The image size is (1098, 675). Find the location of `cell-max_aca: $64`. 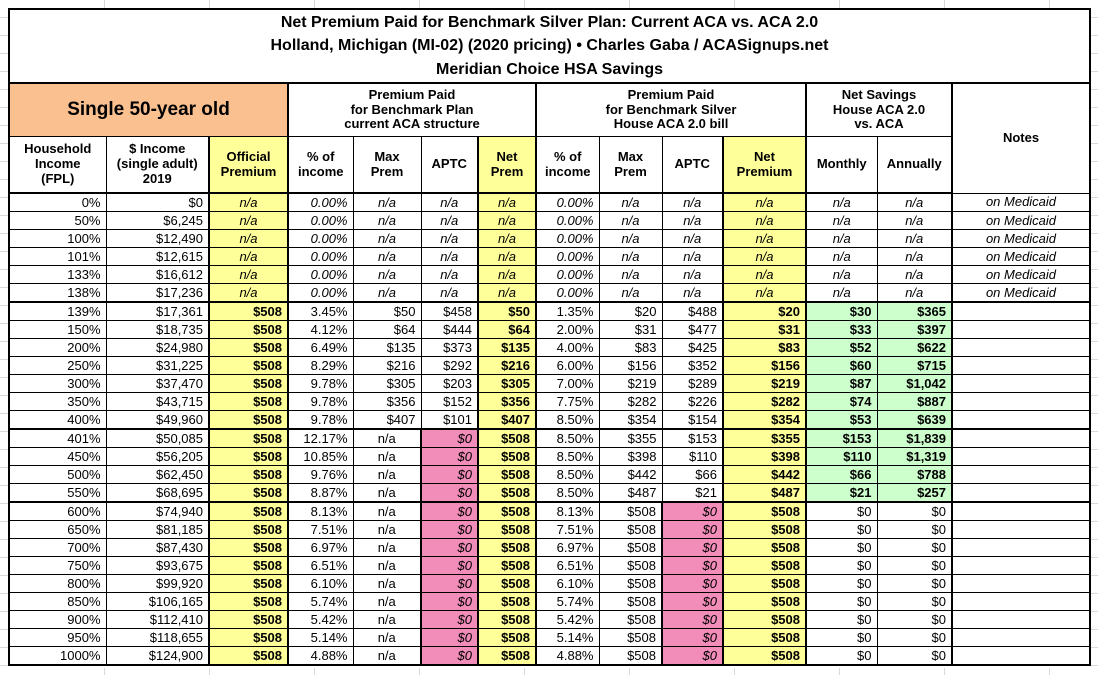

cell-max_aca: $64 is located at coordinates (387, 329).